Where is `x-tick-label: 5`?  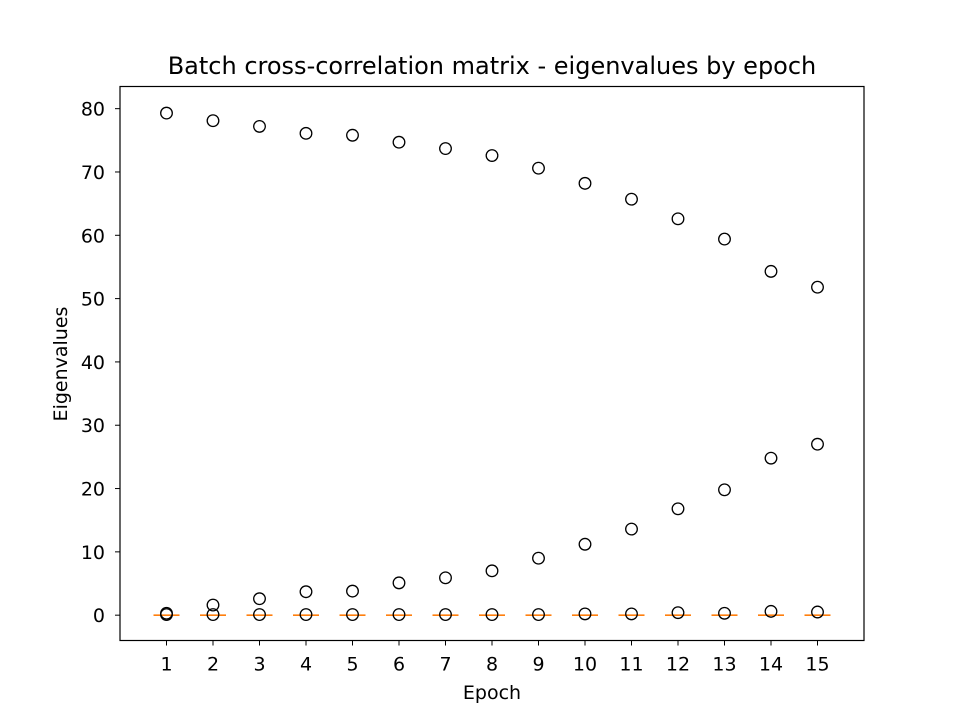
x-tick-label: 5 is located at coordinates (352, 665).